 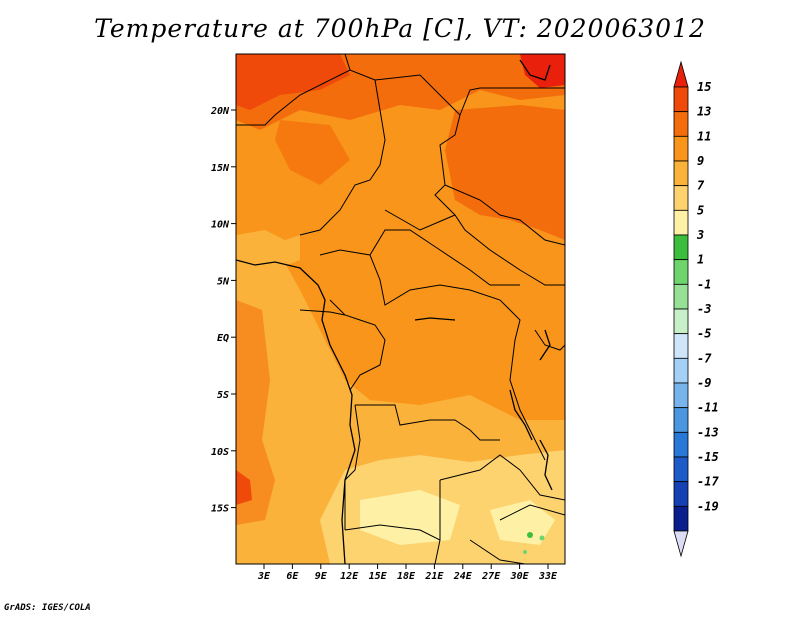 What do you see at coordinates (321, 576) in the screenshot?
I see `lon-label: 9E` at bounding box center [321, 576].